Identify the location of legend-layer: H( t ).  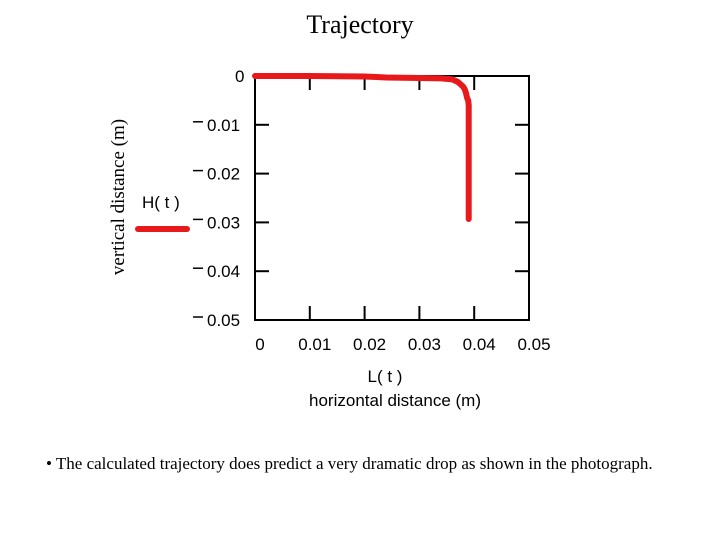
(162, 212).